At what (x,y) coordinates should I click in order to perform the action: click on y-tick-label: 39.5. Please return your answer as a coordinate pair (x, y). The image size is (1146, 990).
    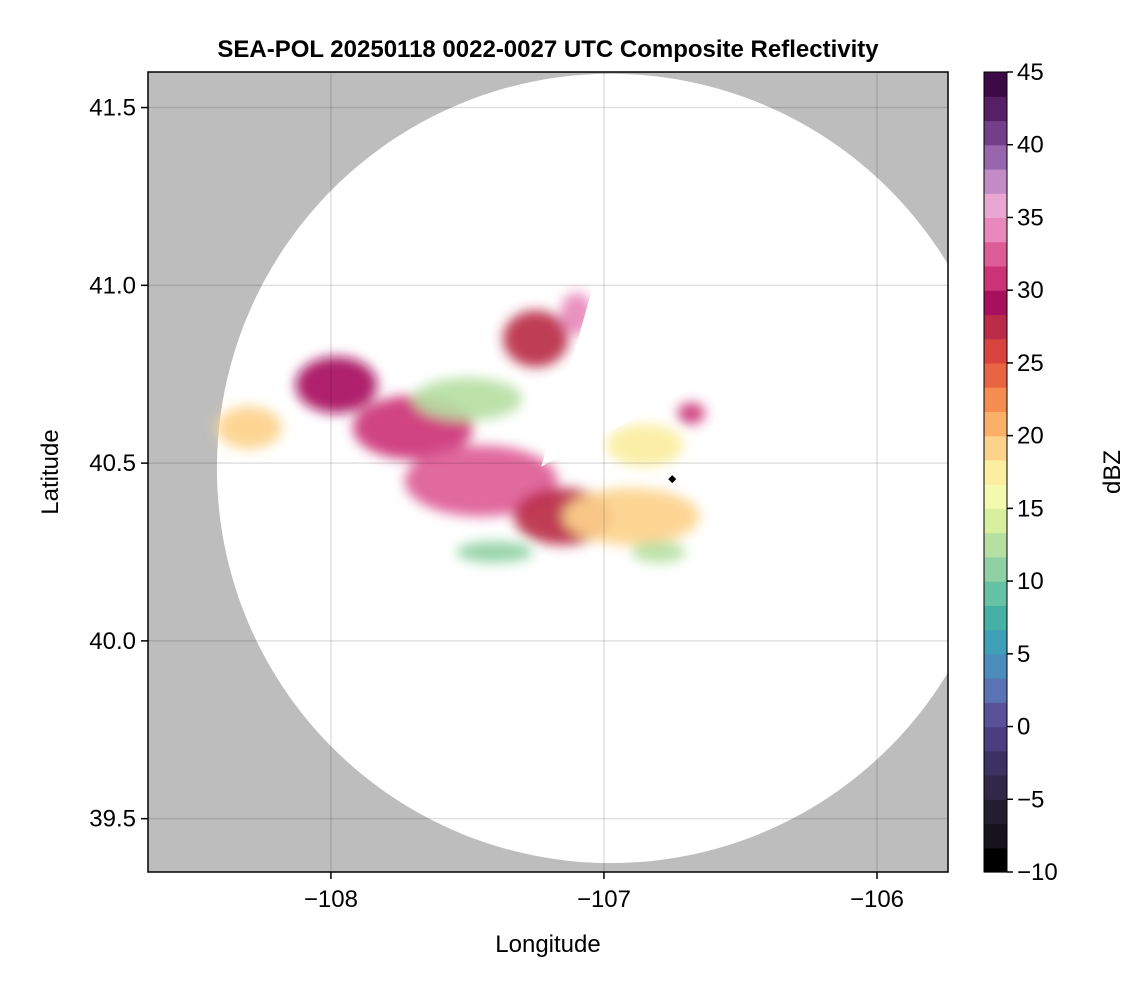
    Looking at the image, I should click on (112, 819).